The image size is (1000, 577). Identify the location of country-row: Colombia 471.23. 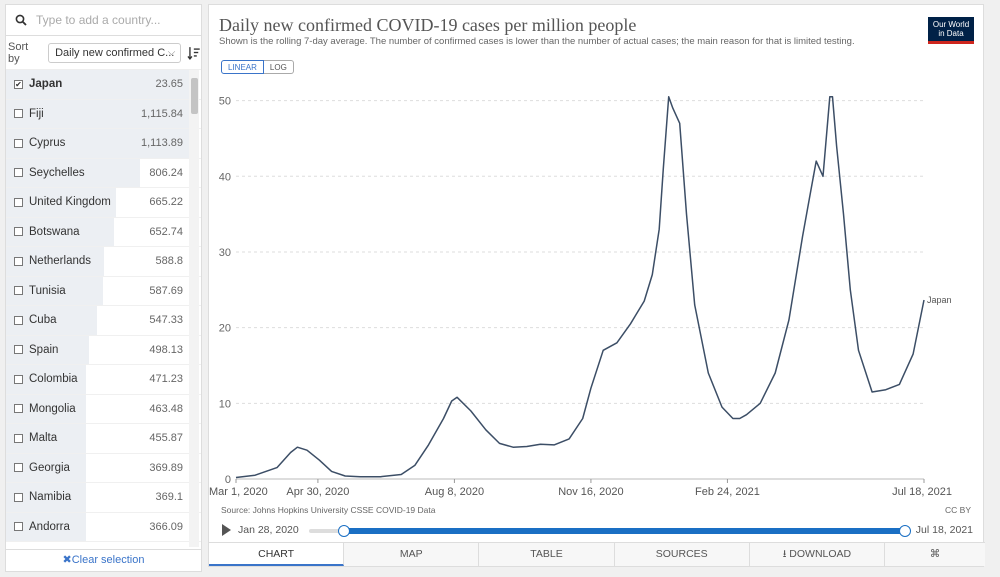
(103, 380).